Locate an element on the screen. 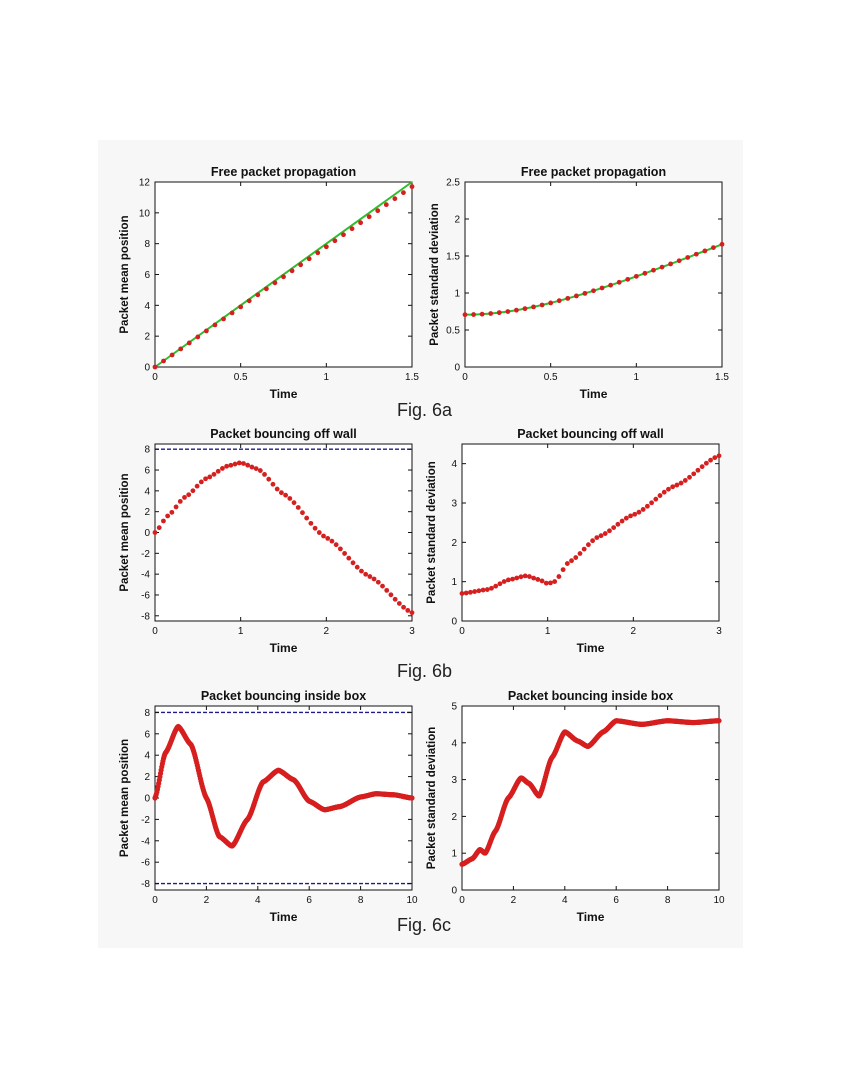  y-tick-label: -6 is located at coordinates (145, 595).